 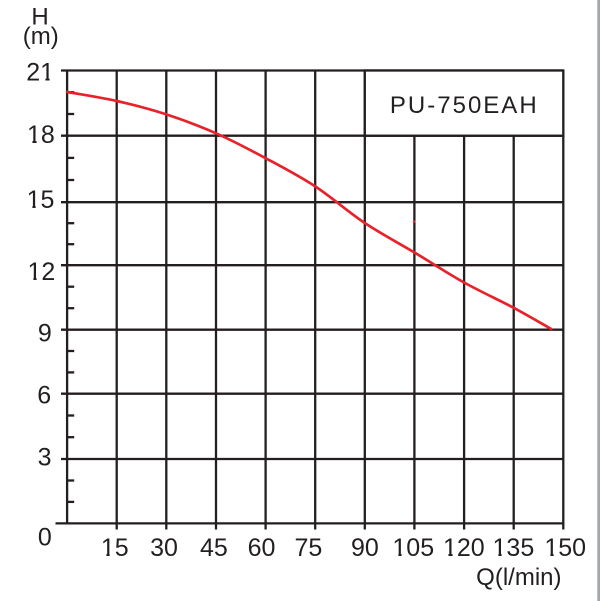 I want to click on svg-text: 150, so click(x=565, y=548).